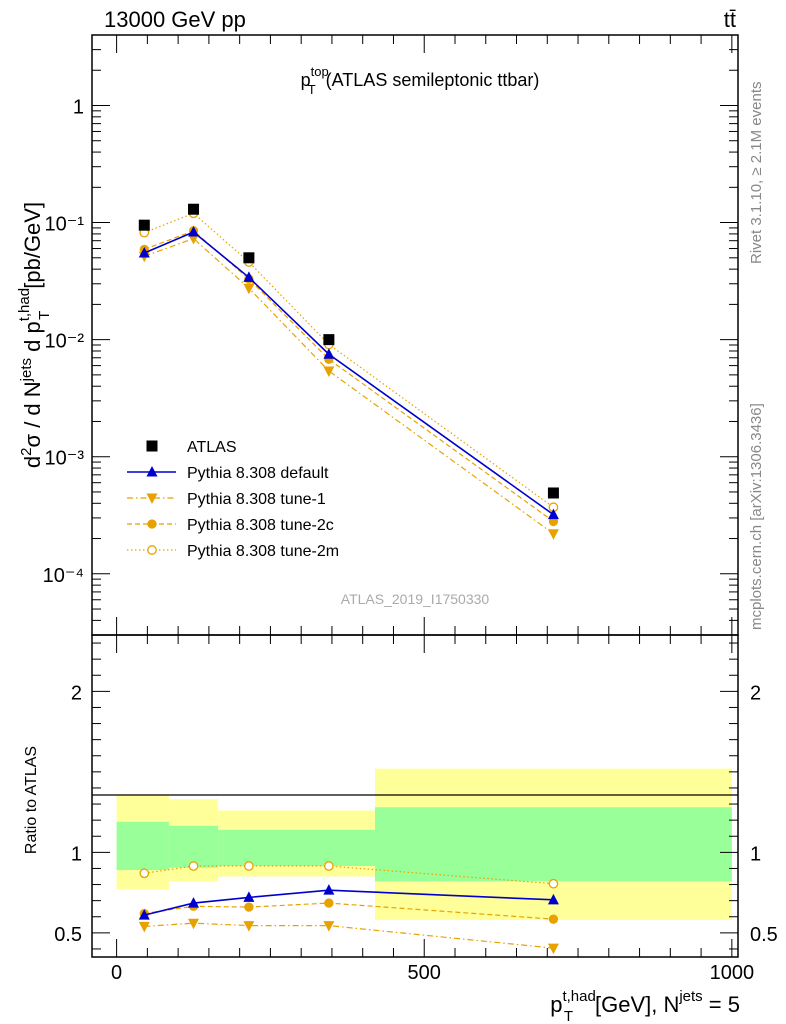 Image resolution: width=786 pixels, height=1024 pixels. Describe the element at coordinates (732, 973) in the screenshot. I see `x-tick-label: 1000` at that location.